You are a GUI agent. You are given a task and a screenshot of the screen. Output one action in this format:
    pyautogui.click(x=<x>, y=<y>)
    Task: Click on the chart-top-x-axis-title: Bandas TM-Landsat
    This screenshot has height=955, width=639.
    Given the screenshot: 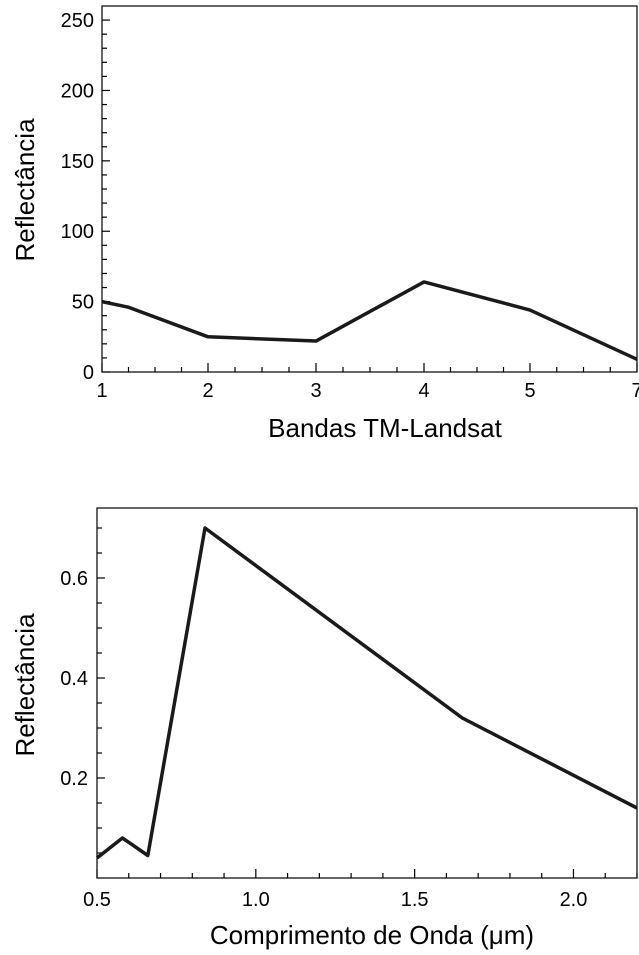 What is the action you would take?
    pyautogui.click(x=385, y=428)
    